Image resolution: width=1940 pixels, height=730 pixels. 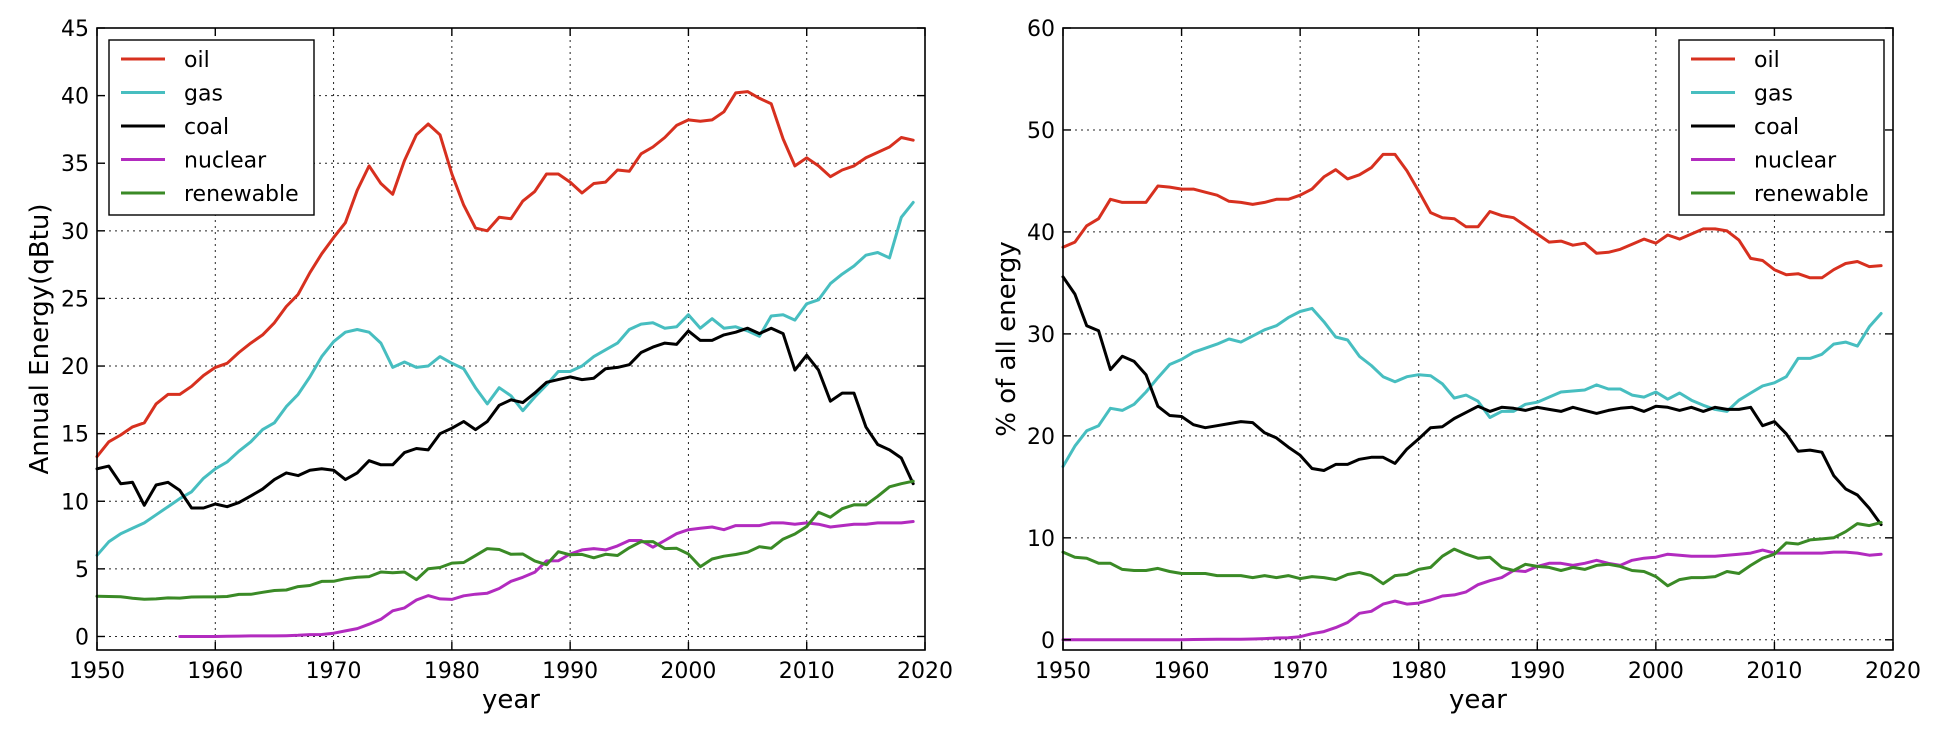 What do you see at coordinates (75, 435) in the screenshot?
I see `y-tick-label: 15` at bounding box center [75, 435].